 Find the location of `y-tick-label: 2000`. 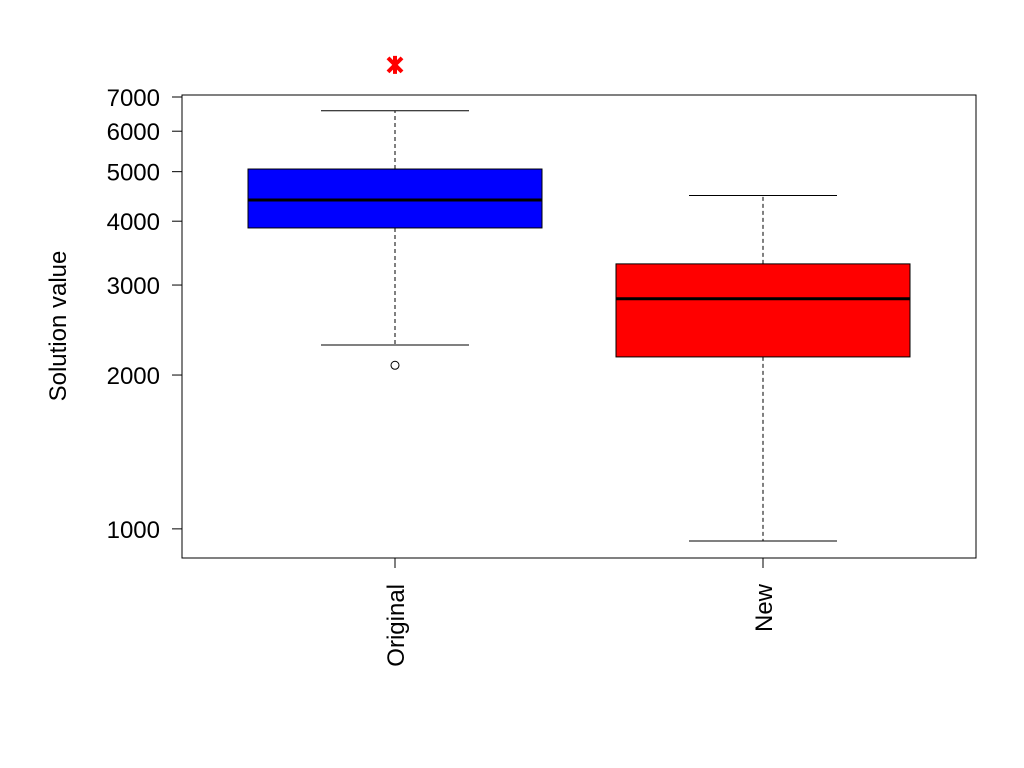

y-tick-label: 2000 is located at coordinates (133, 376).